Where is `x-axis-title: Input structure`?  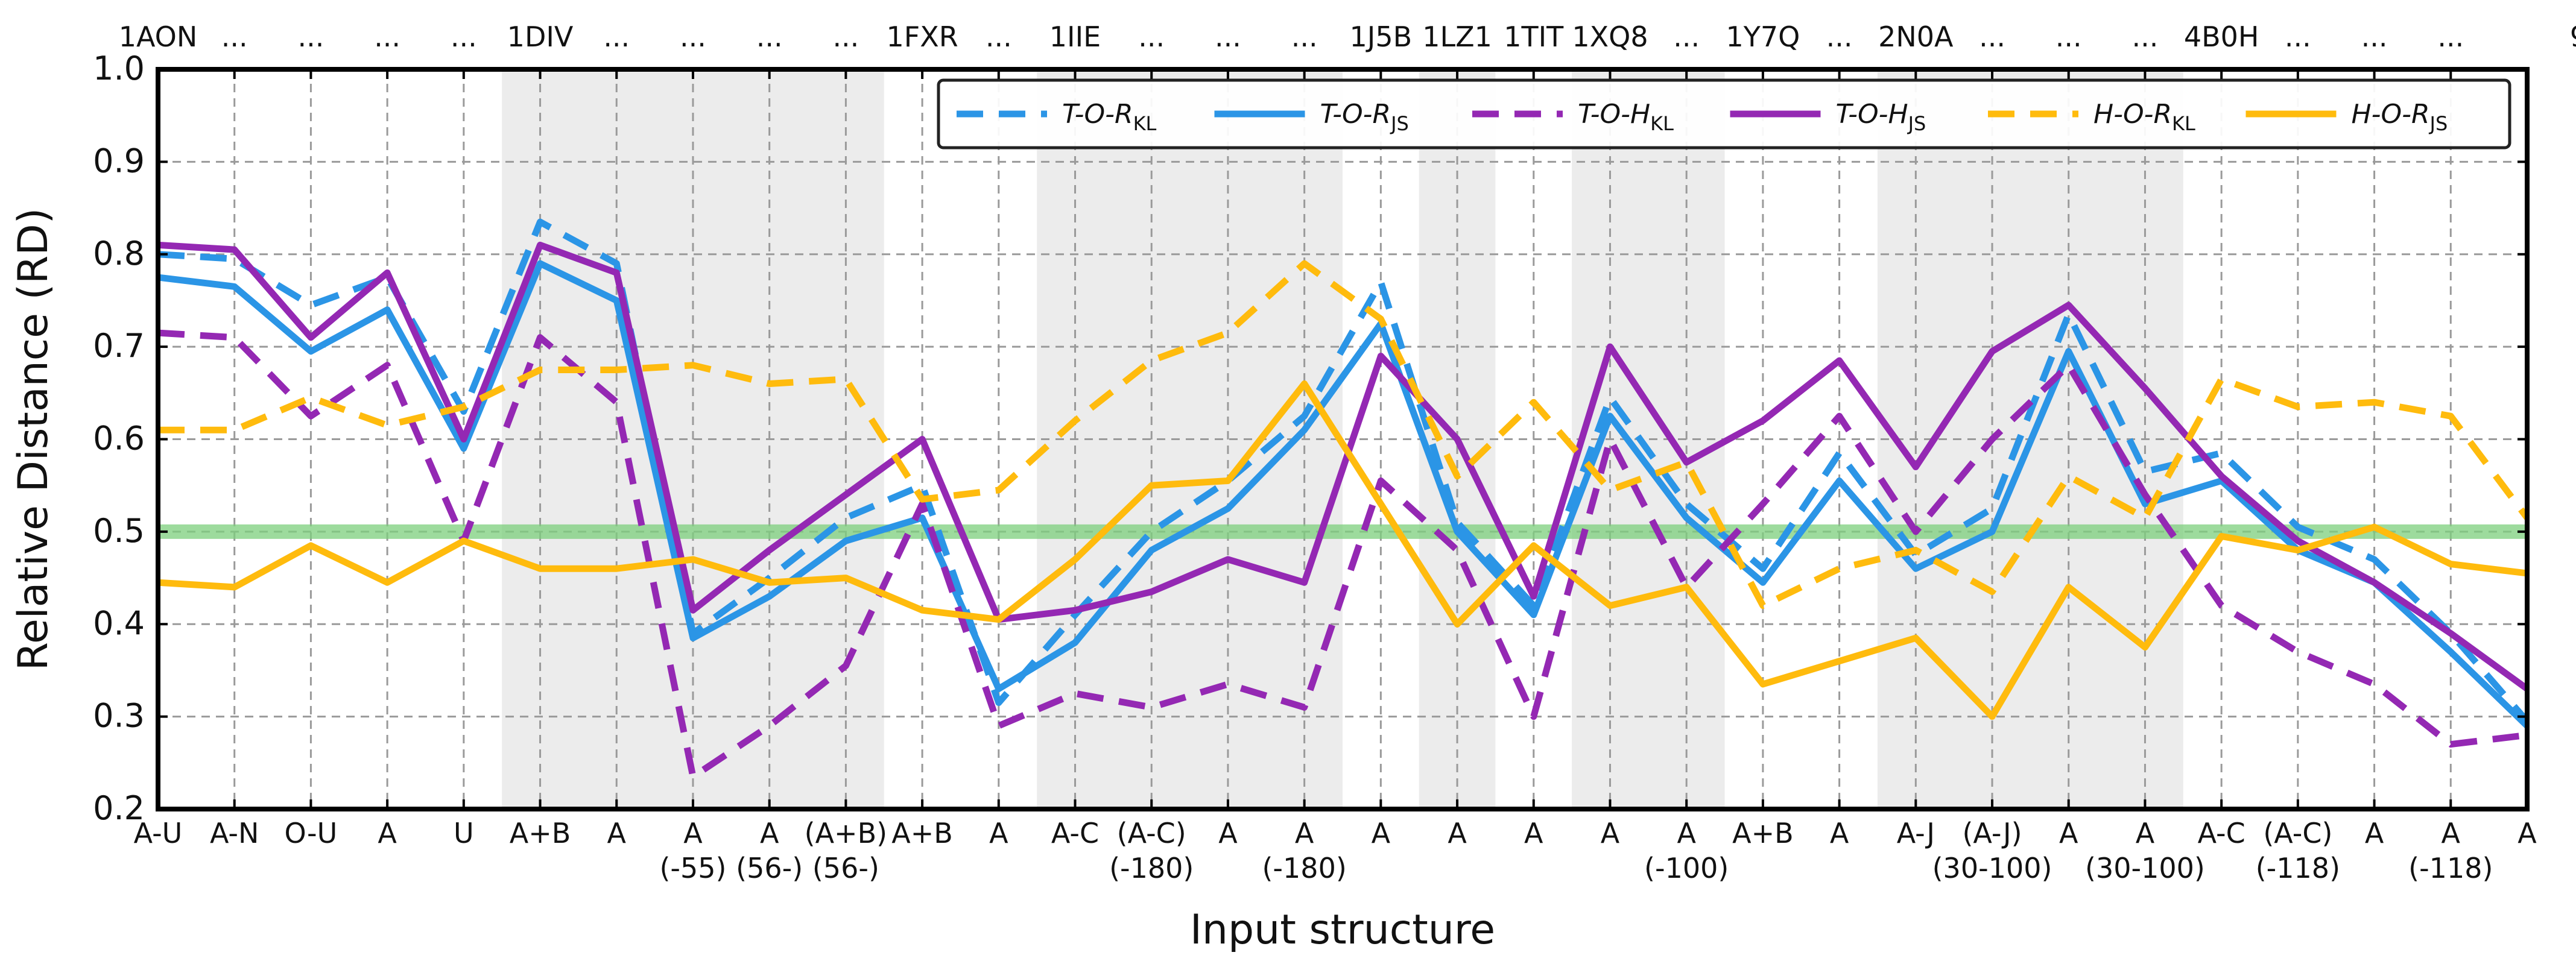
x-axis-title: Input structure is located at coordinates (1342, 930).